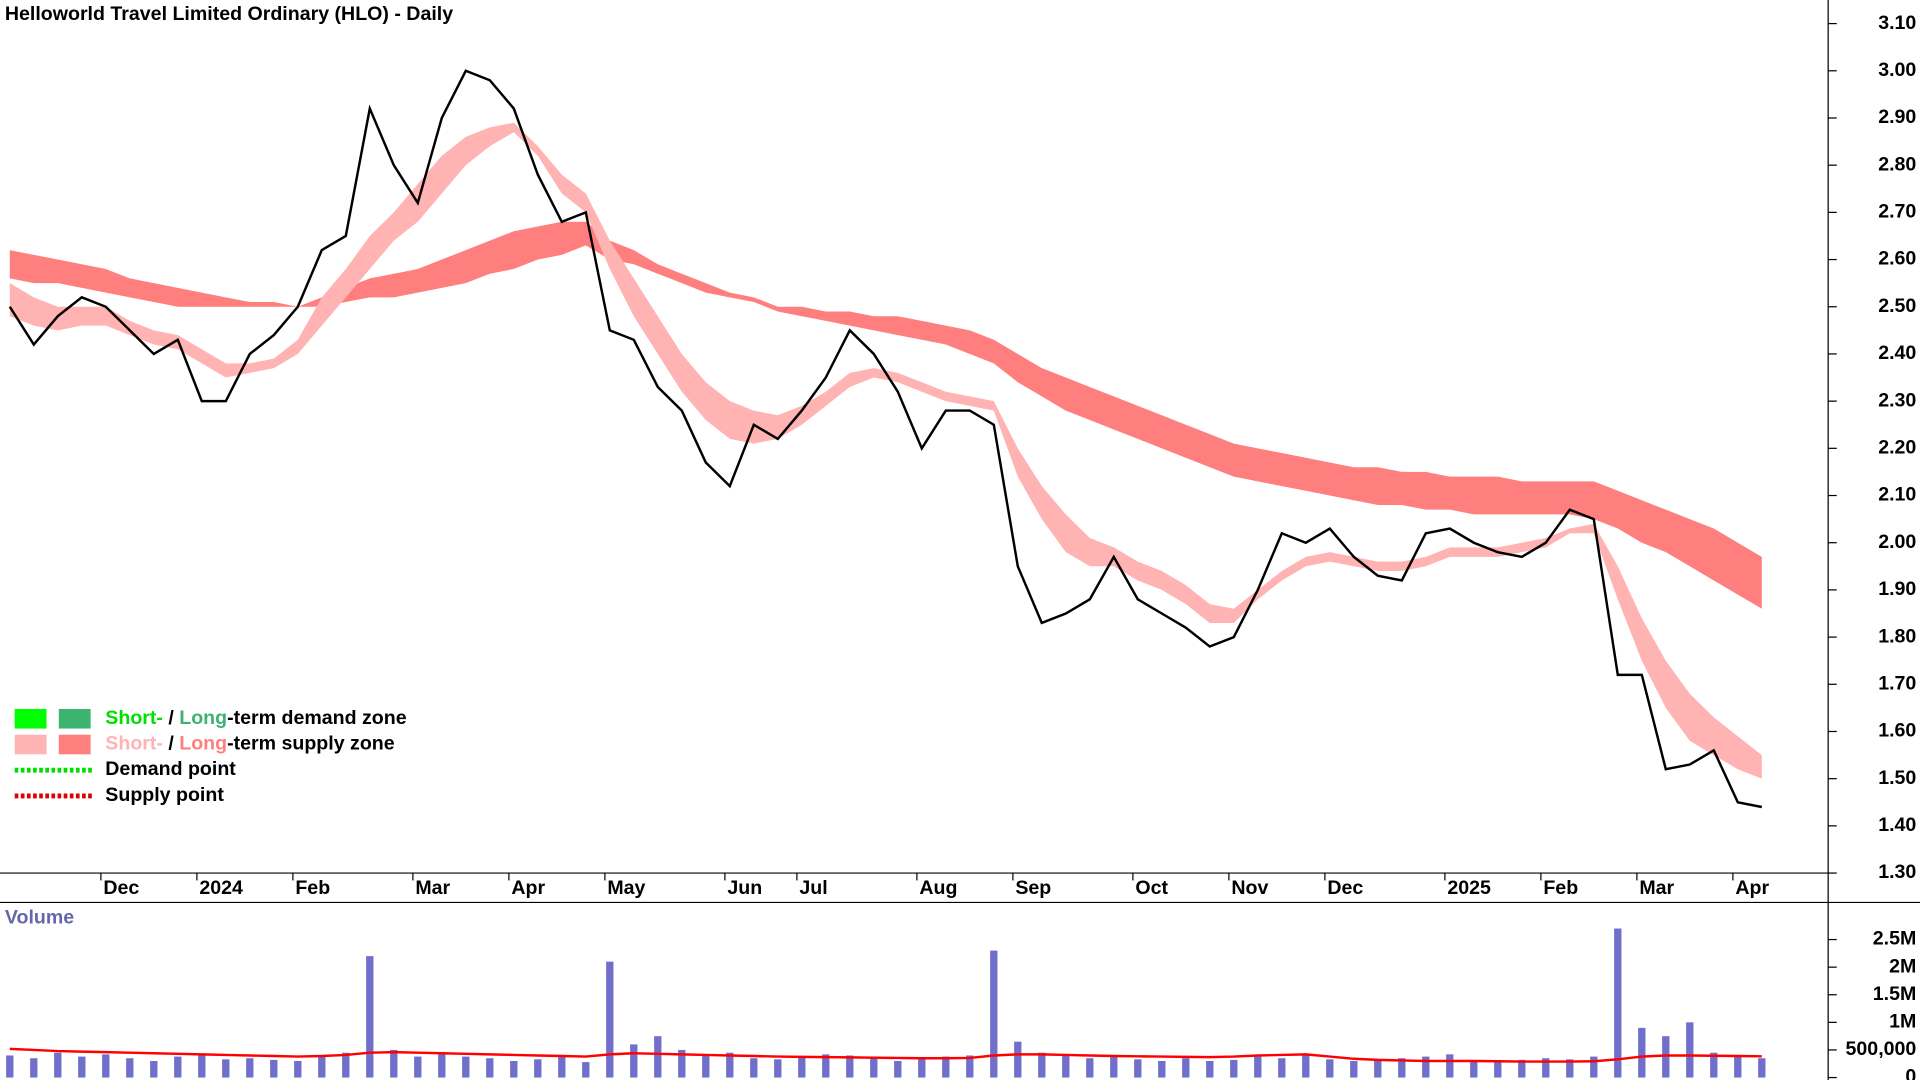 The width and height of the screenshot is (1920, 1080). I want to click on legend-text: Demand point, so click(170, 769).